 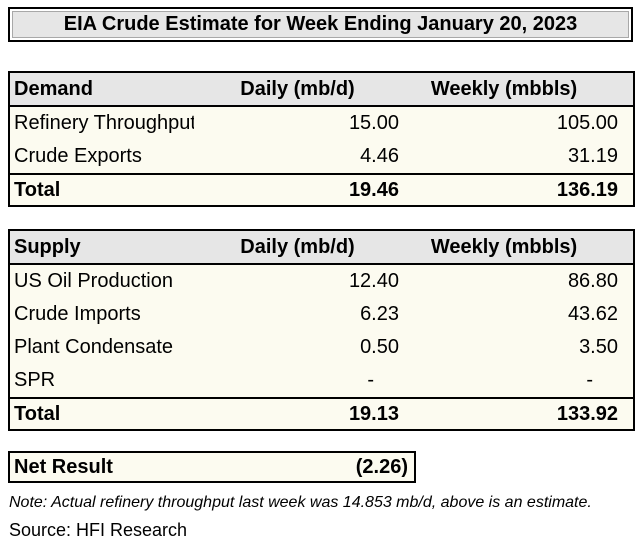 I want to click on demand-total-weekly: 136.19, so click(x=524, y=189).